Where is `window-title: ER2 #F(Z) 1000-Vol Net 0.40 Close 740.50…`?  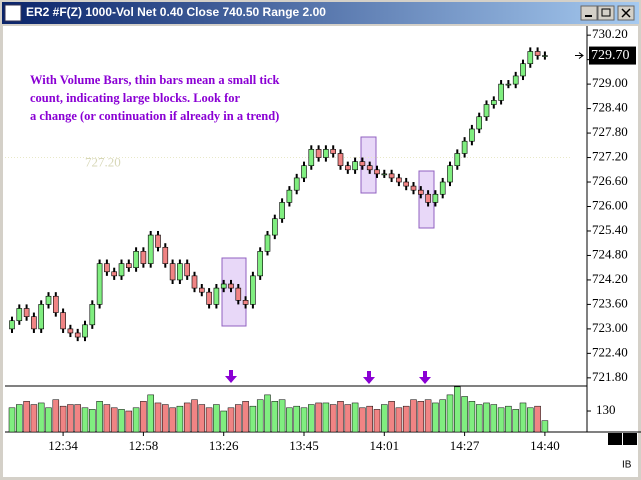 window-title: ER2 #F(Z) 1000-Vol Net 0.40 Close 740.50… is located at coordinates (176, 12).